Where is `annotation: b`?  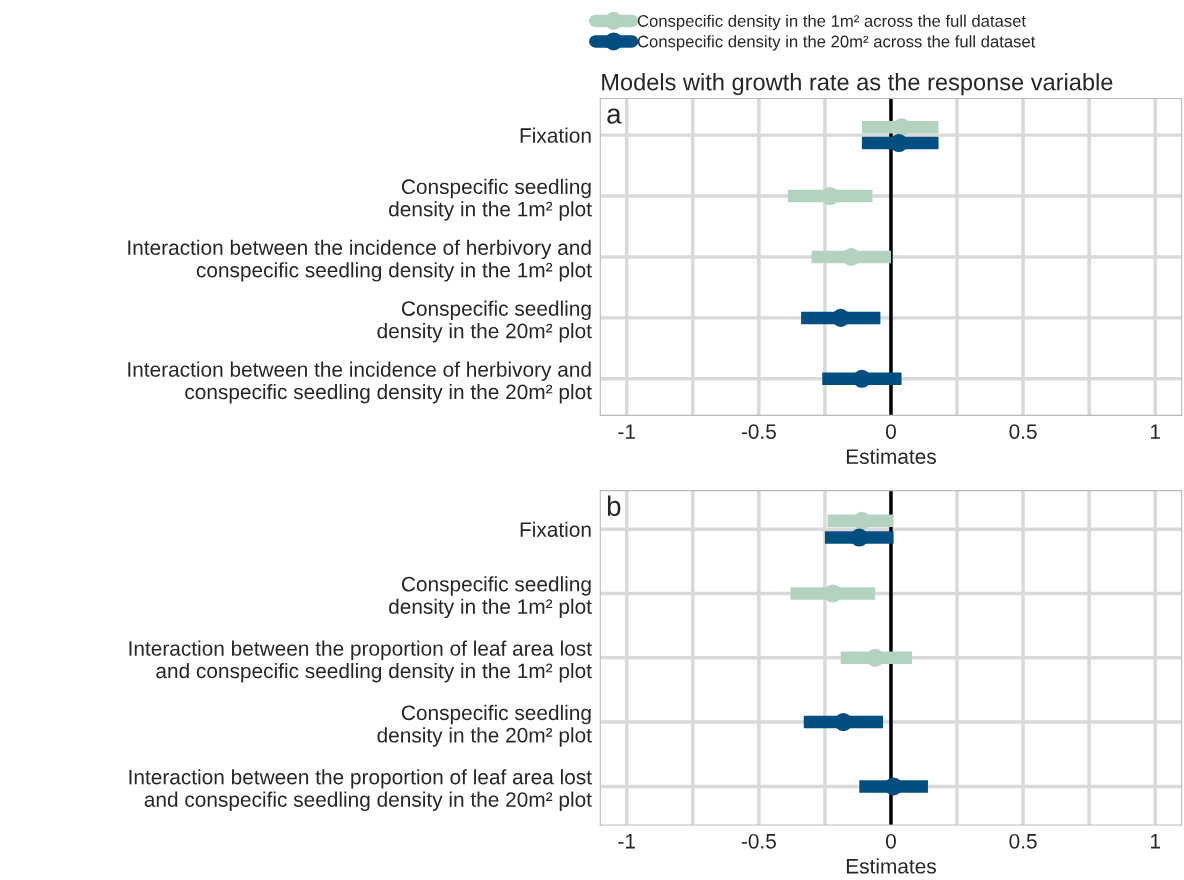
annotation: b is located at coordinates (614, 506).